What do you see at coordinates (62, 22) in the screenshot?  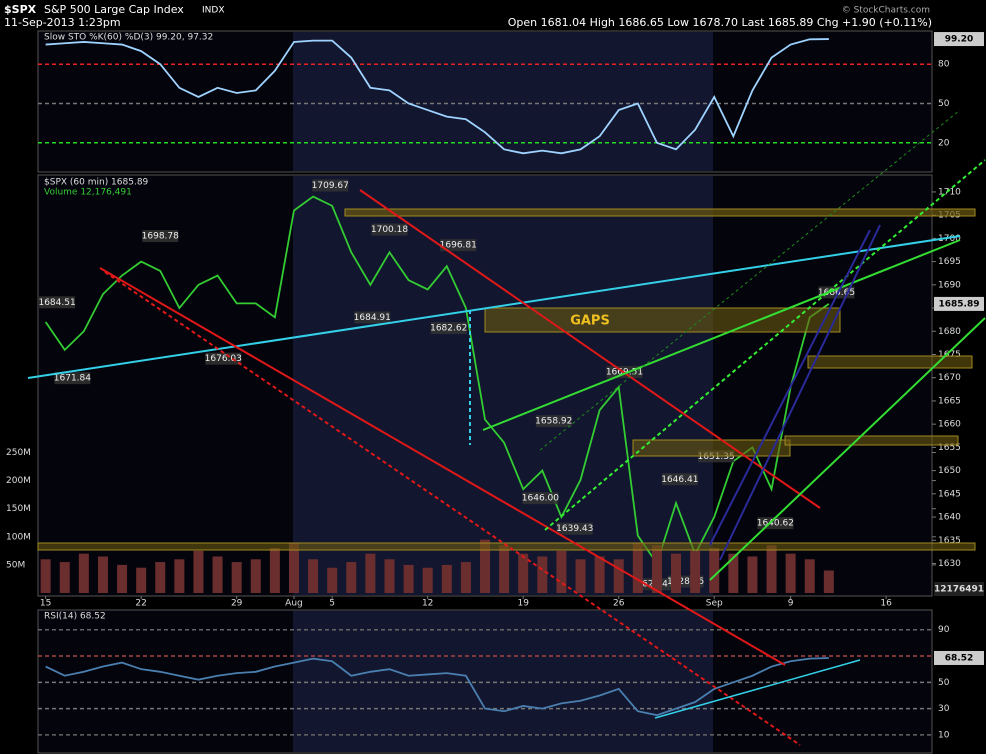 I see `date: 11-Sep-2013 1:23pm` at bounding box center [62, 22].